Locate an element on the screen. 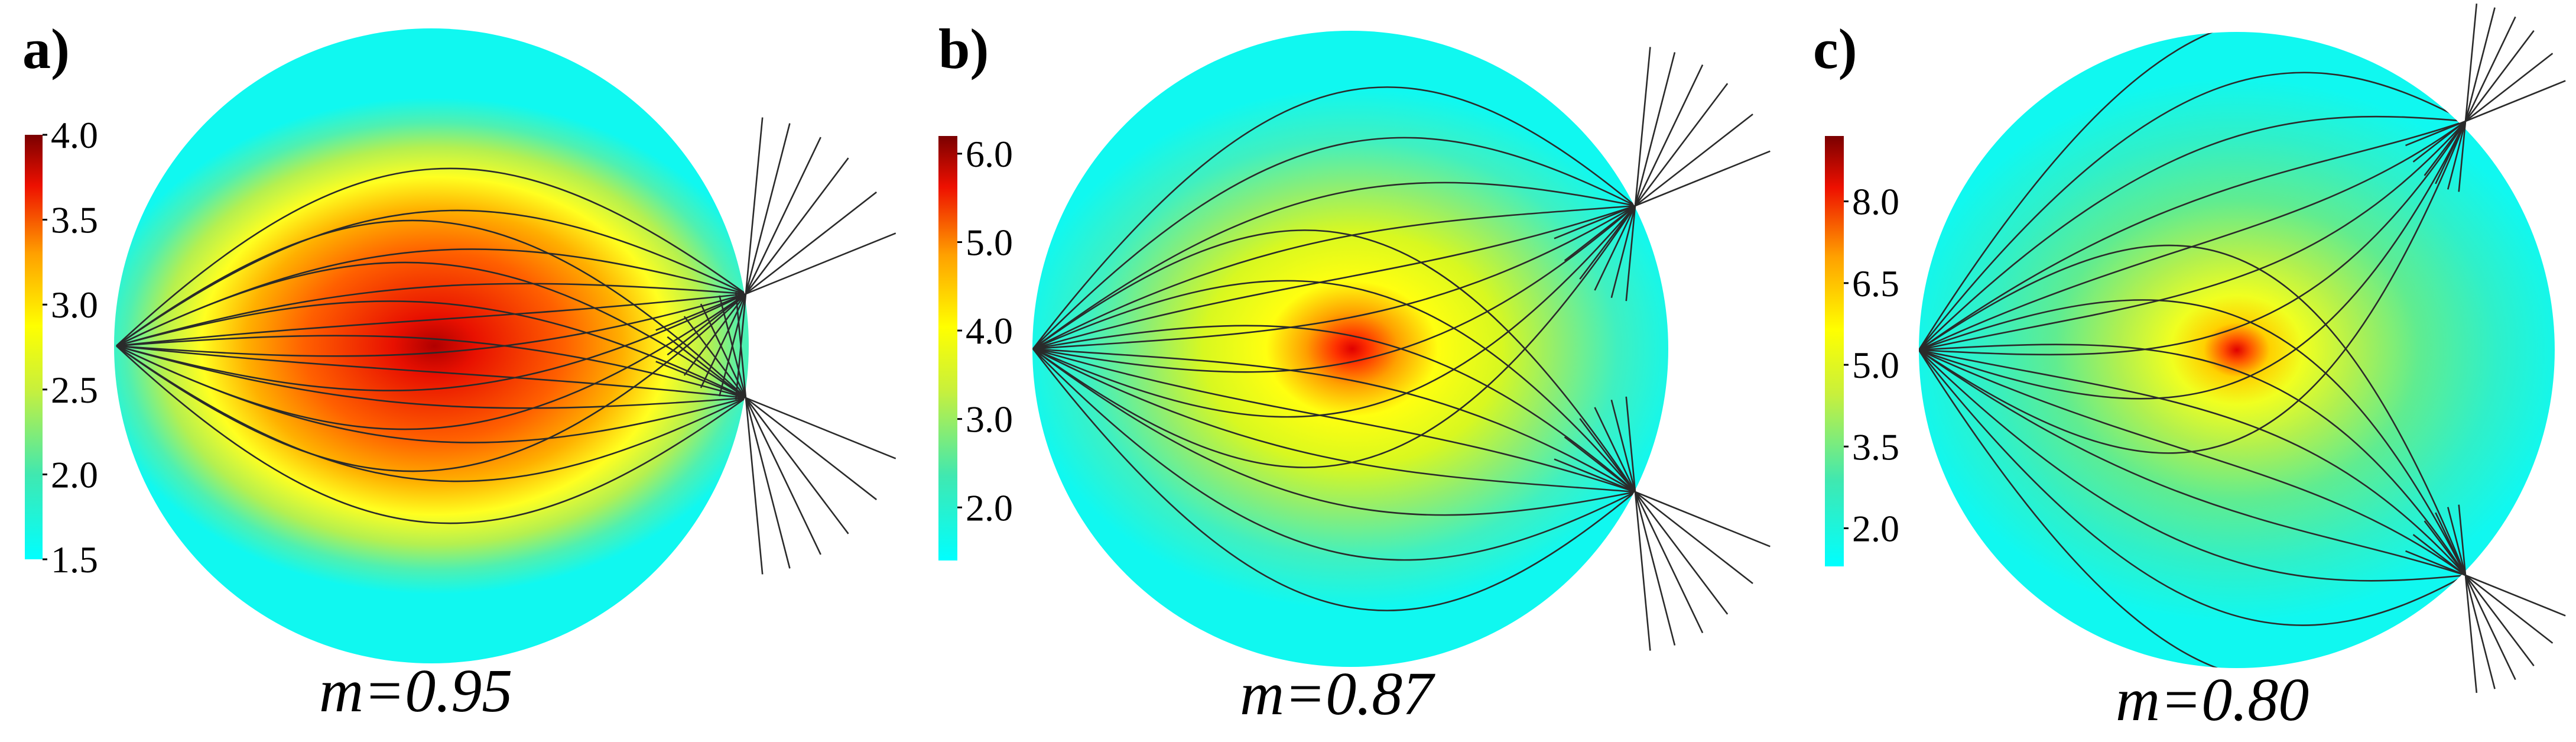 The width and height of the screenshot is (2576, 742). colorbar: 6.0 5.0 4.0 3.0 2.0 is located at coordinates (975, 346).